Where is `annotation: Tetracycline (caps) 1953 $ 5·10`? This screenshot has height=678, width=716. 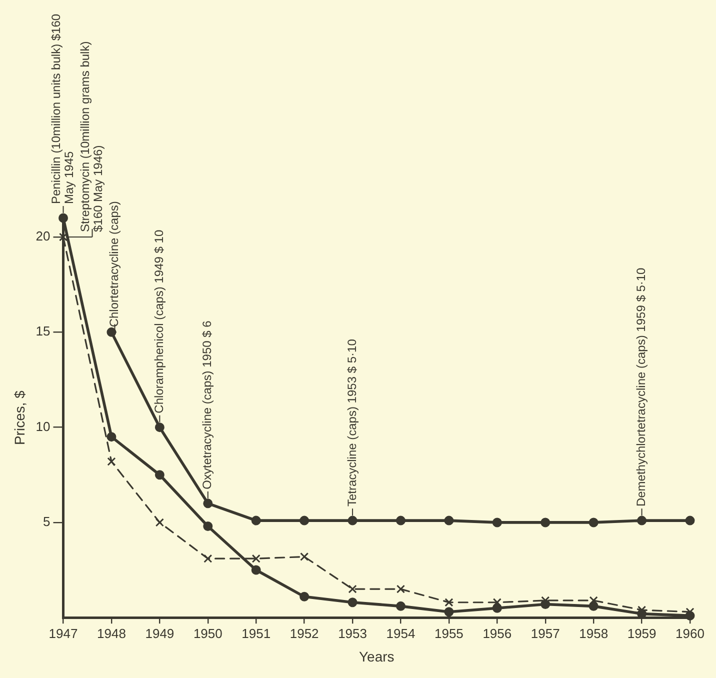 annotation: Tetracycline (caps) 1953 $ 5·10 is located at coordinates (351, 422).